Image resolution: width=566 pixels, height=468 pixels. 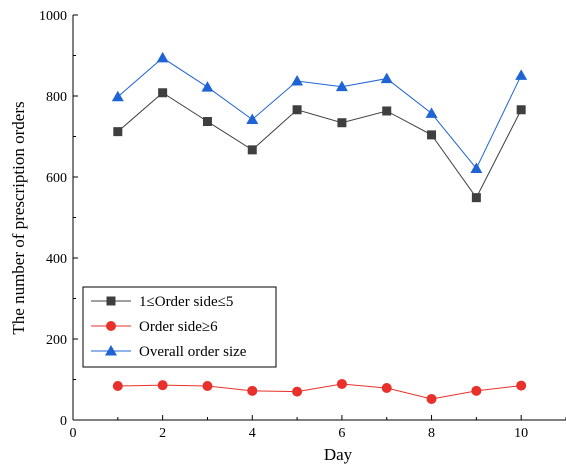 I want to click on legend-label: Overall order size, so click(x=193, y=352).